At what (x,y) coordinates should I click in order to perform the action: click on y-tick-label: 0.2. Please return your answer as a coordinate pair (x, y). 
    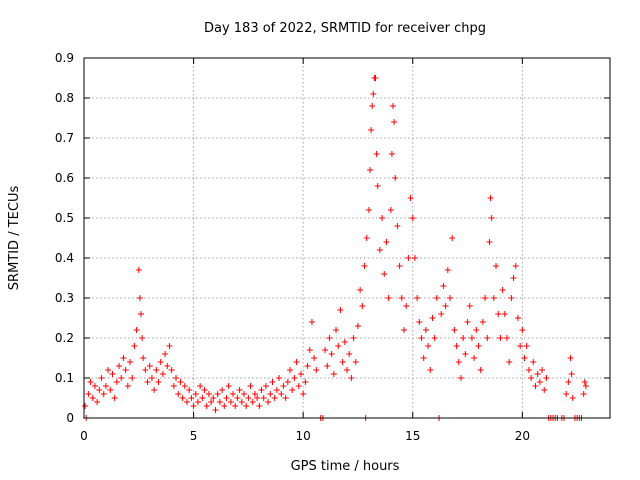
    Looking at the image, I should click on (64, 338).